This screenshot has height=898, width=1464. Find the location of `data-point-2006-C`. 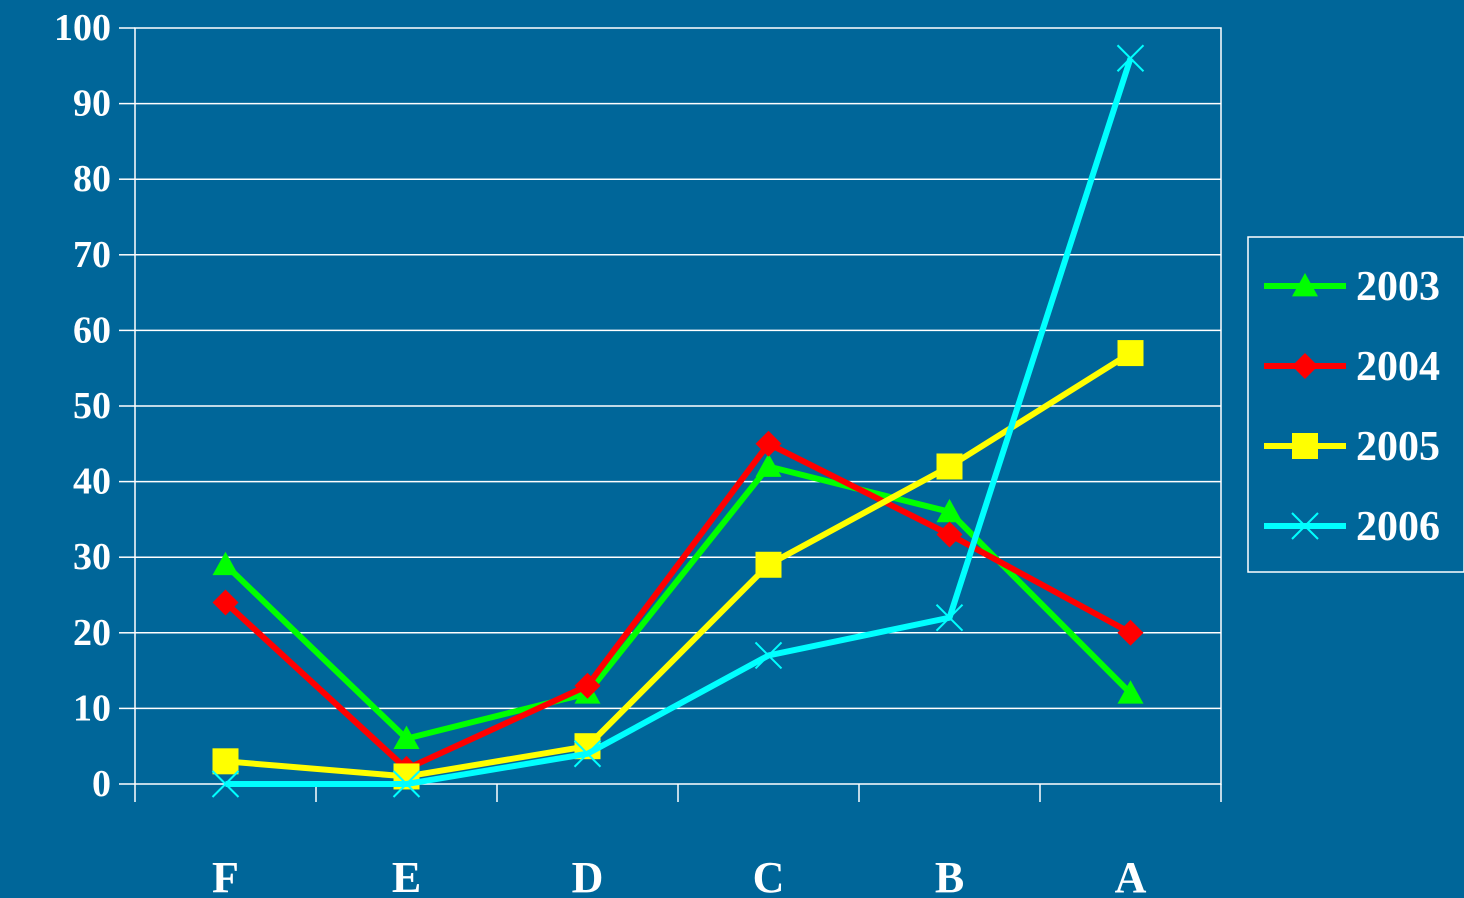

data-point-2006-C is located at coordinates (768, 655).